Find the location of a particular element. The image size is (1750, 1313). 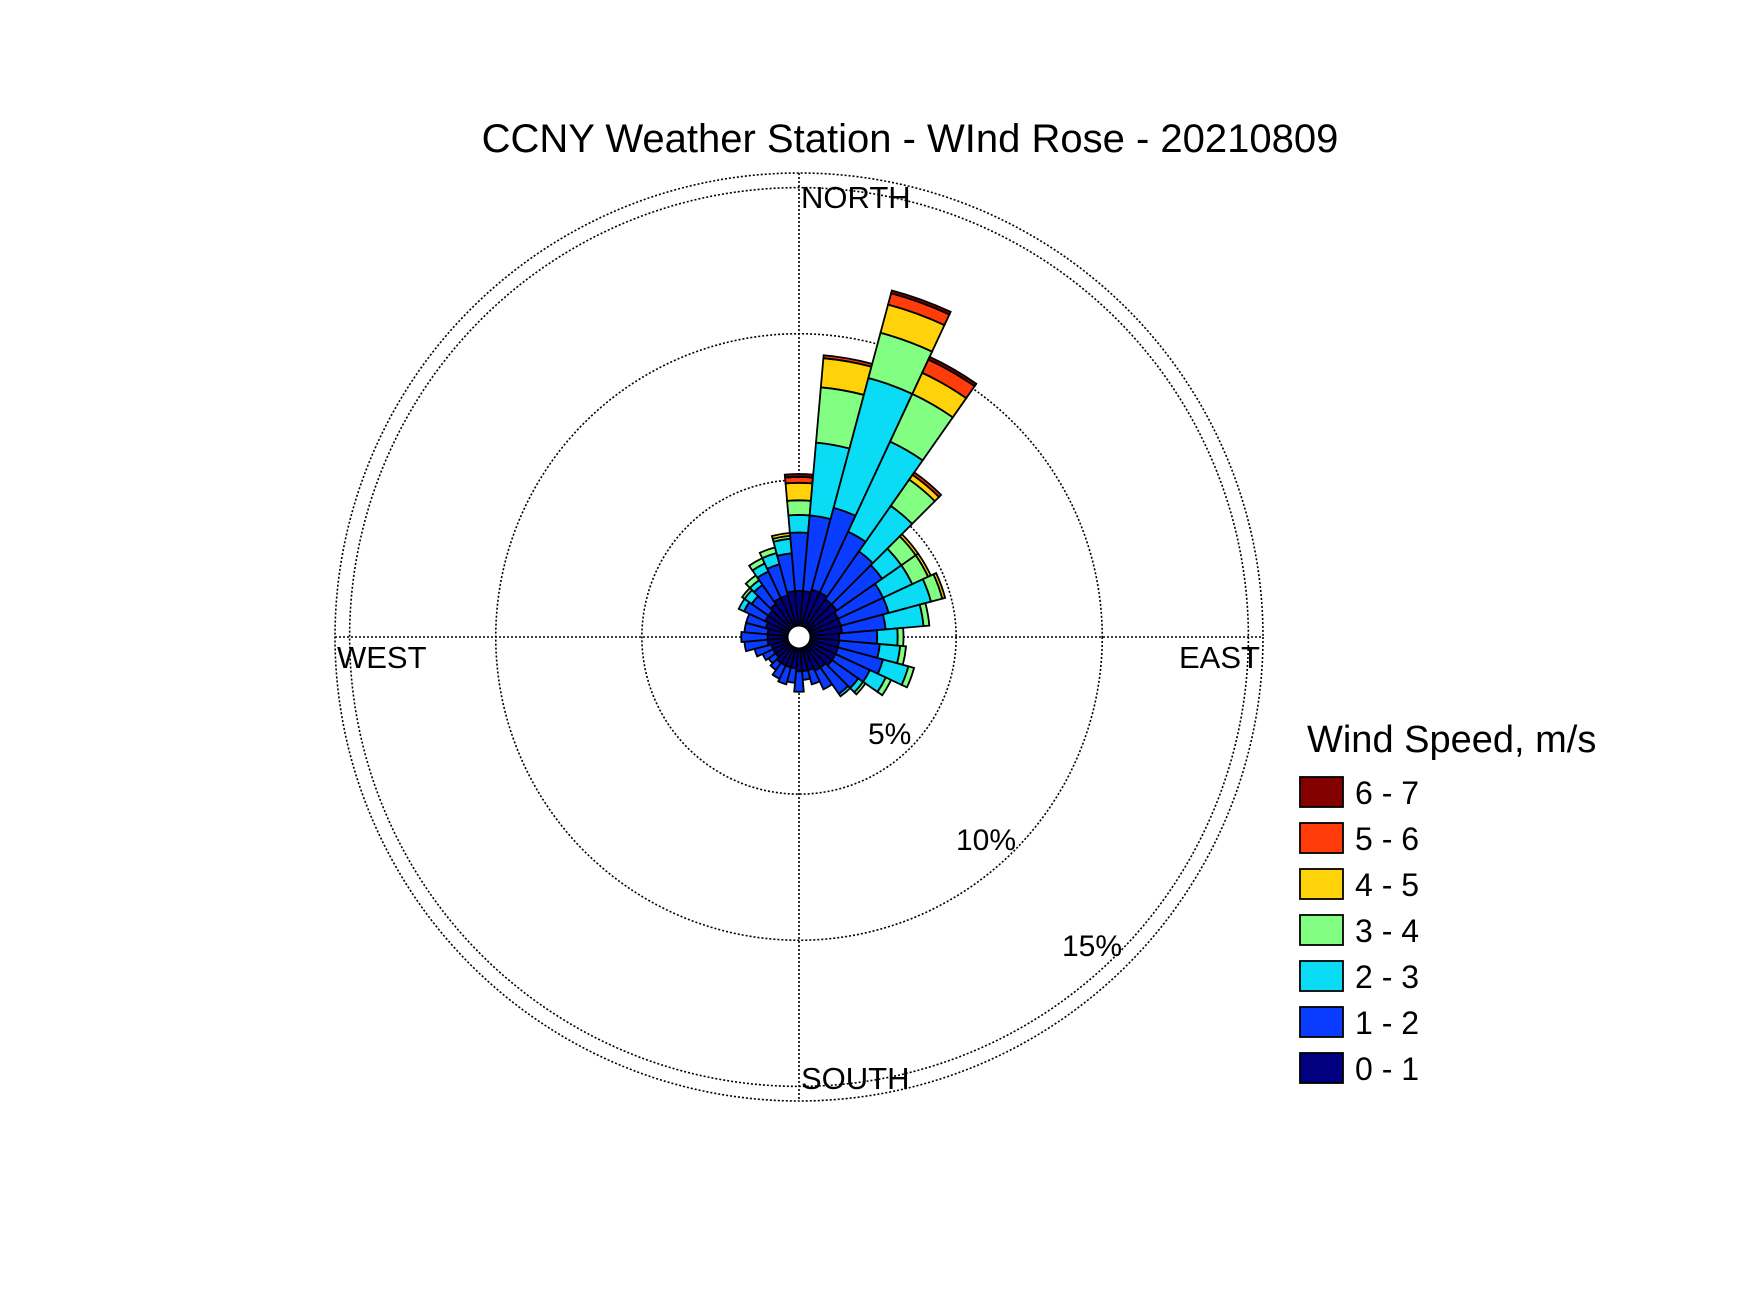

legend-label: 2 - 3 is located at coordinates (1387, 977).